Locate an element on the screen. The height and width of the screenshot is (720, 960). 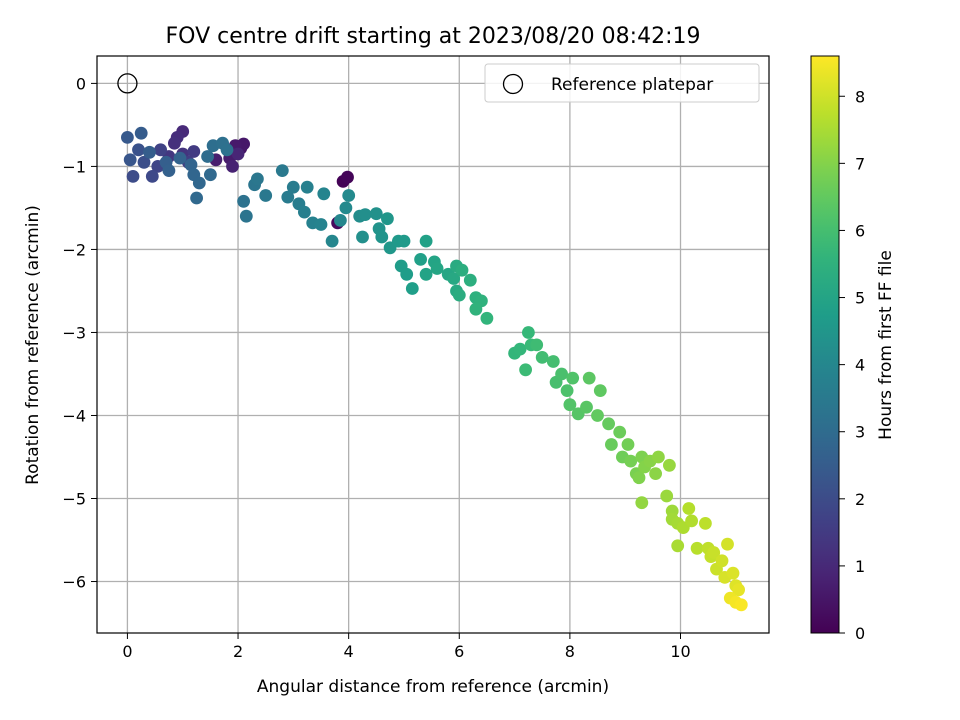
y-tick-label: −2 is located at coordinates (74, 249).